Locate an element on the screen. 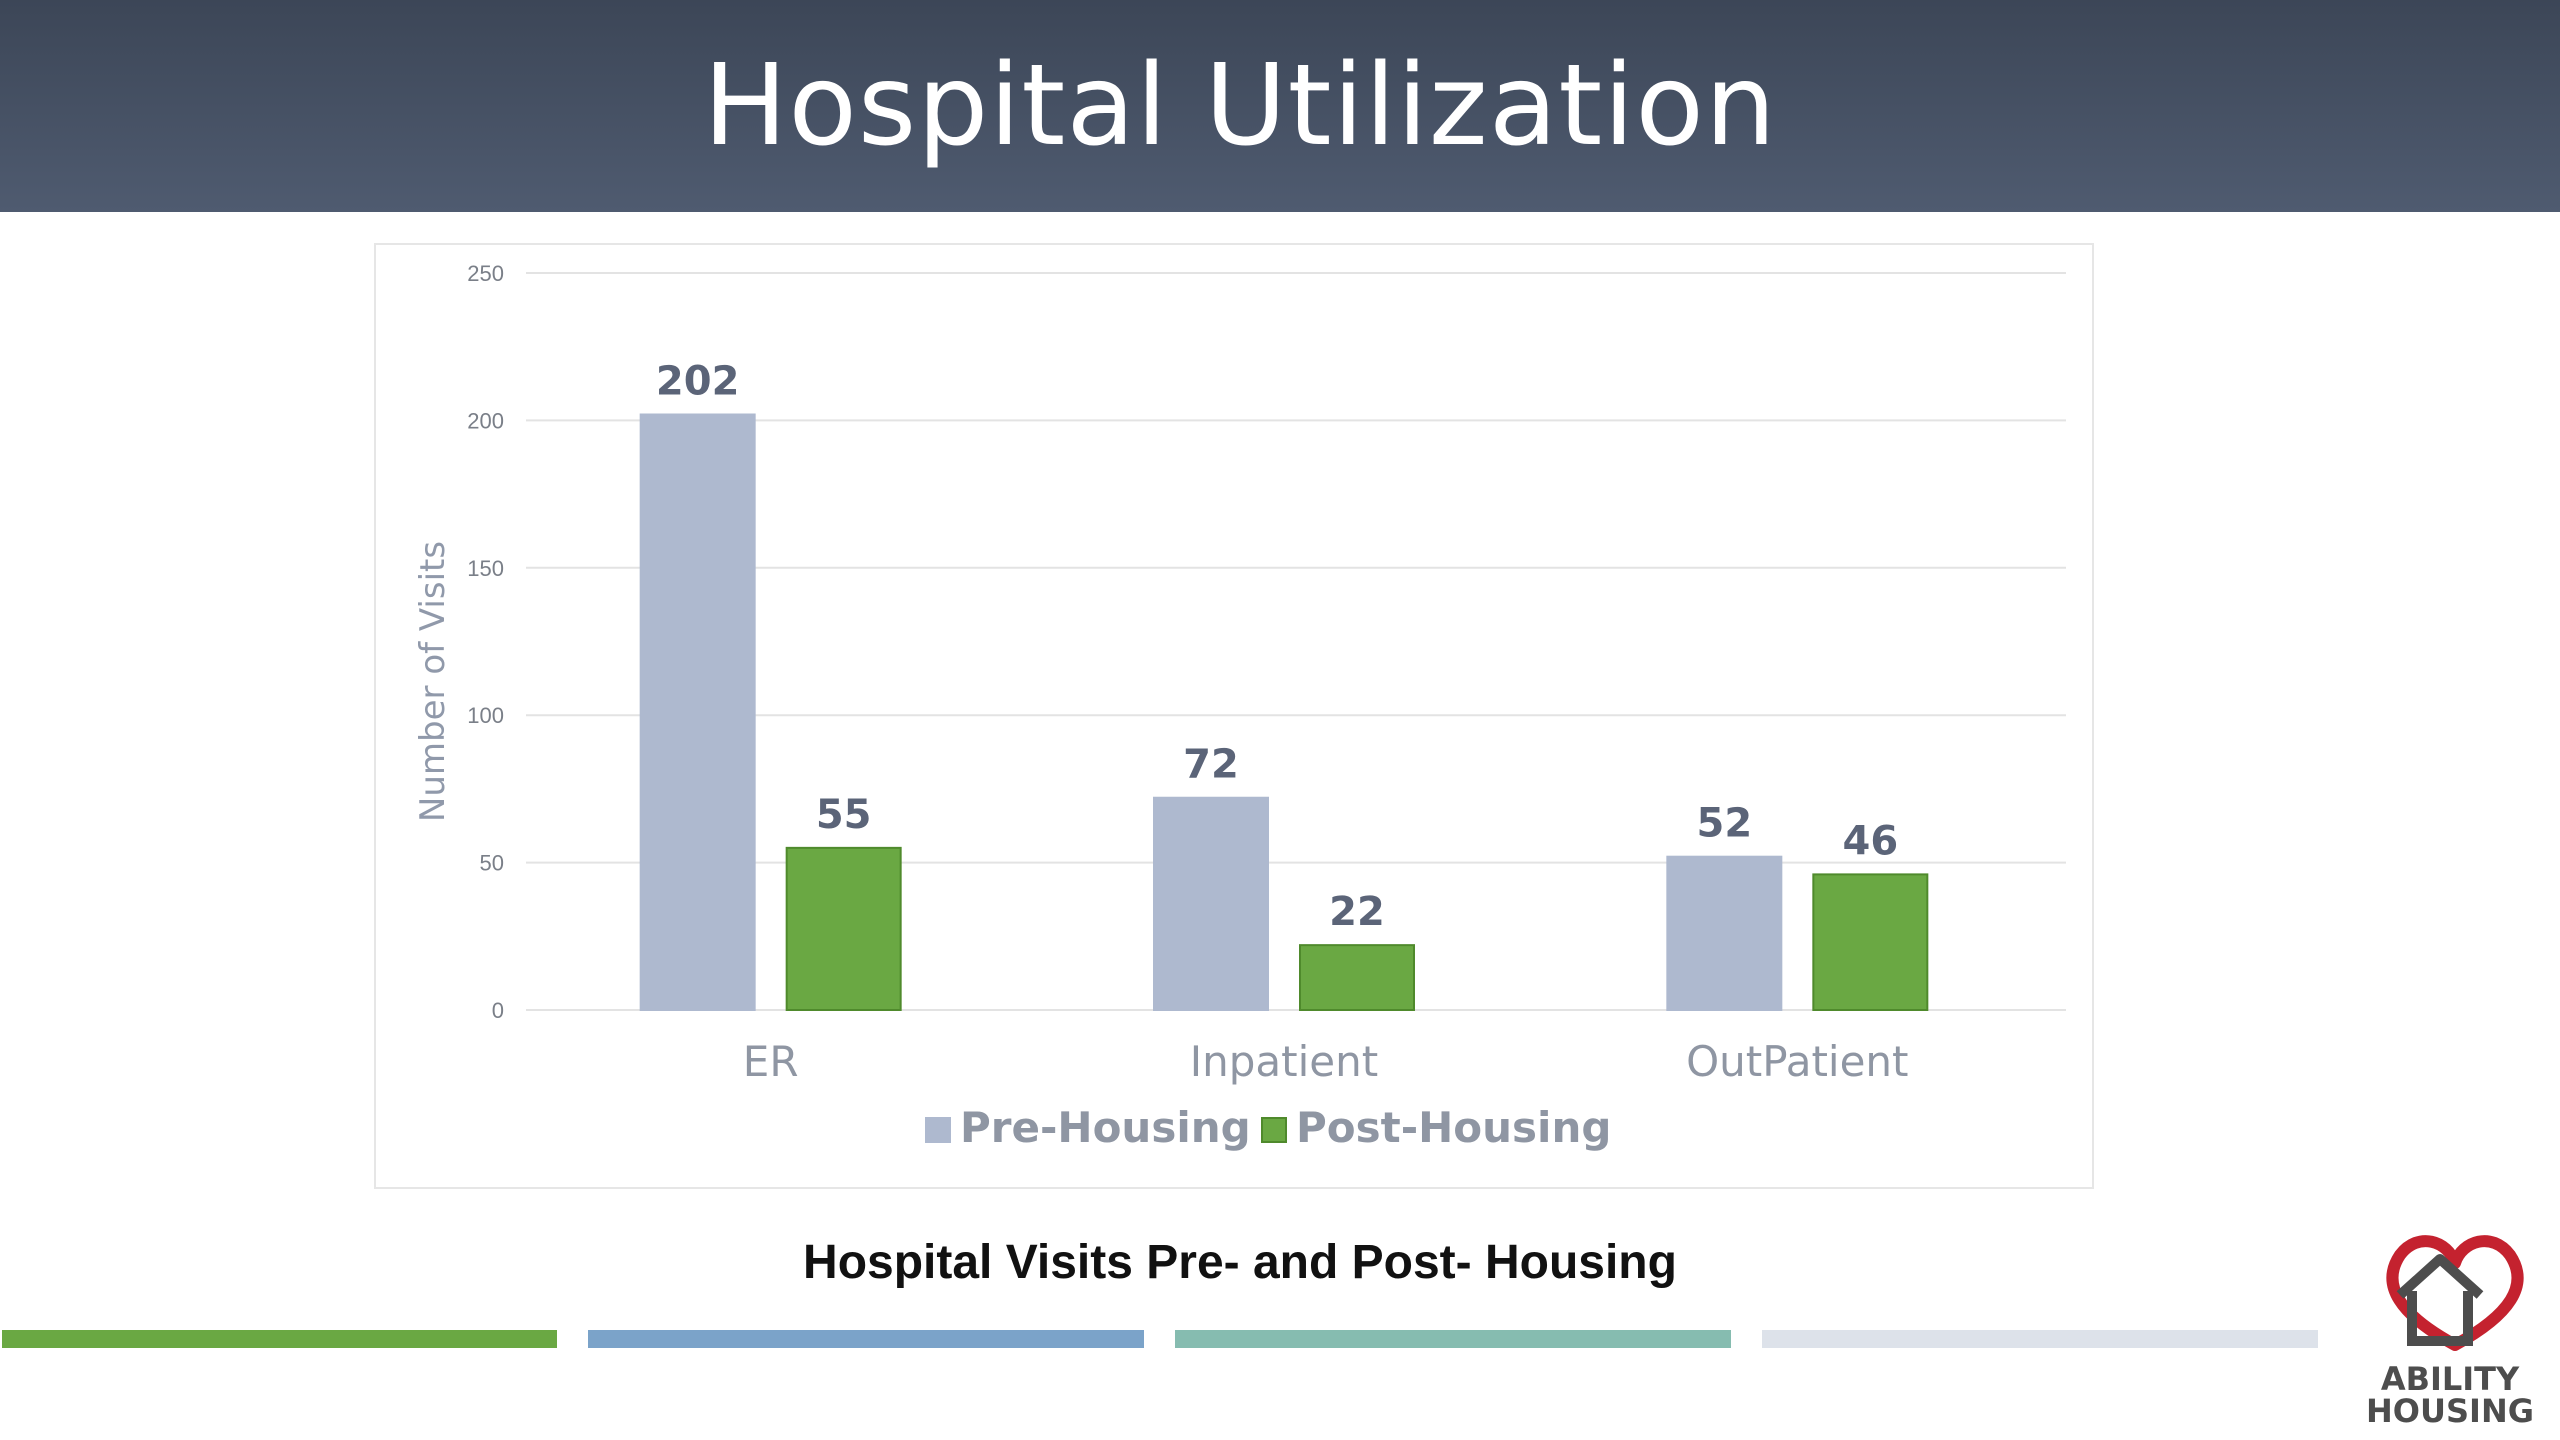 Image resolution: width=2560 pixels, height=1440 pixels. stripe-light is located at coordinates (2040, 1339).